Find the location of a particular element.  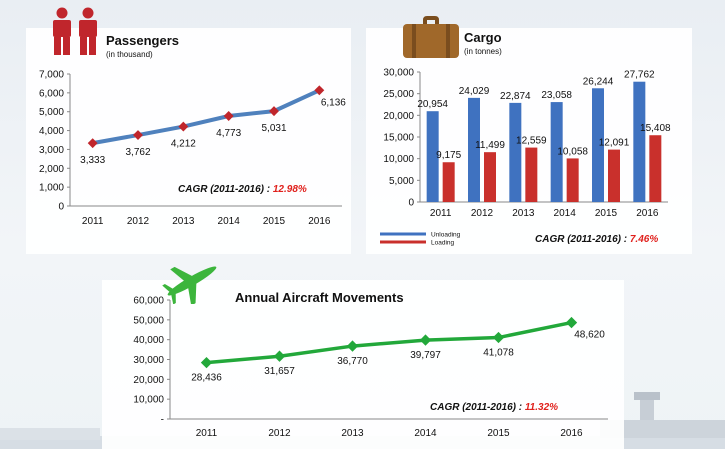

aircraft-y-tick-label: 20,000 is located at coordinates (148, 380).